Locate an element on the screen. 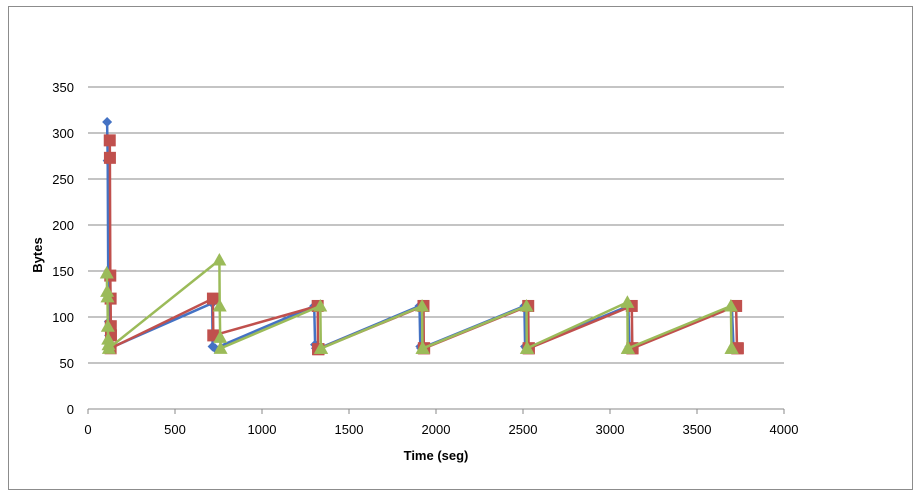 This screenshot has height=498, width=921. y-tick-label: 0 is located at coordinates (70, 409).